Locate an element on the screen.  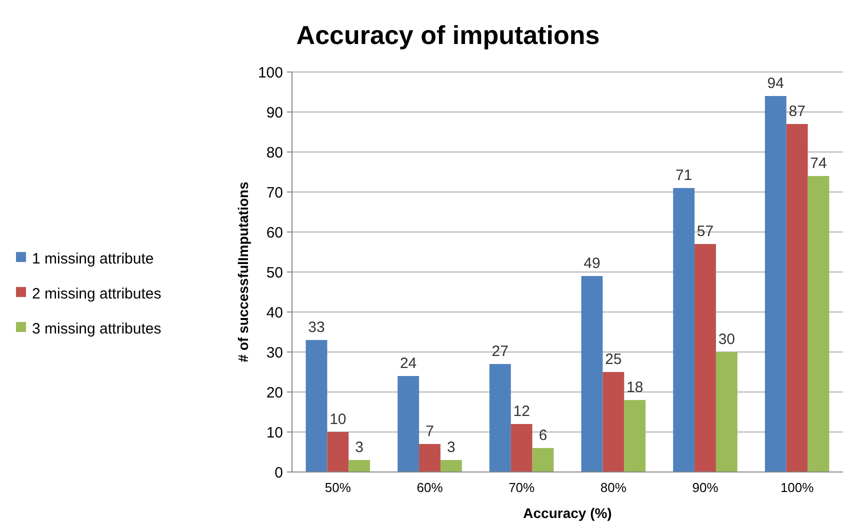
x-tick-label: 80% is located at coordinates (613, 487).